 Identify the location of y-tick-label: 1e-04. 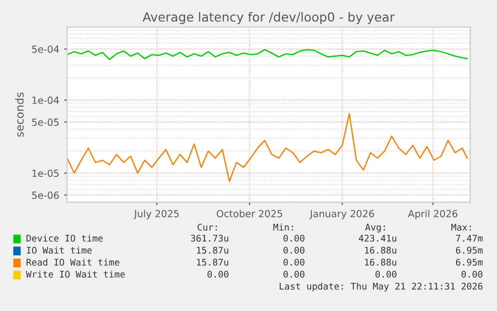
(45, 100).